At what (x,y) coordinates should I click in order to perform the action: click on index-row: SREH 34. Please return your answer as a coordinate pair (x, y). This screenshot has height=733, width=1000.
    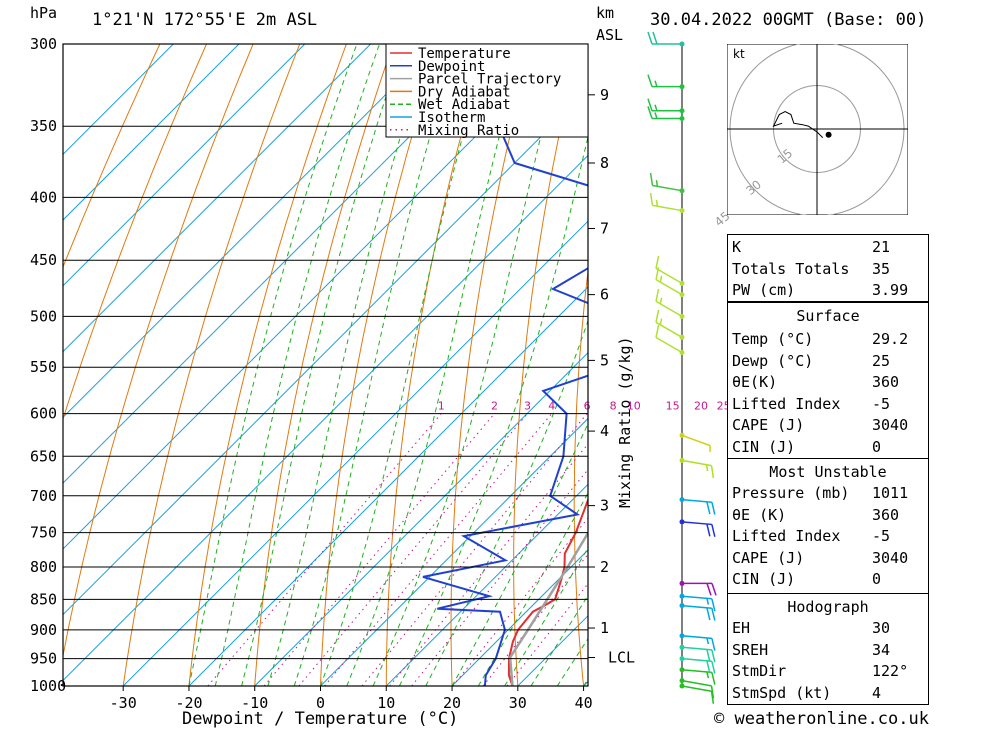
    Looking at the image, I should click on (828, 649).